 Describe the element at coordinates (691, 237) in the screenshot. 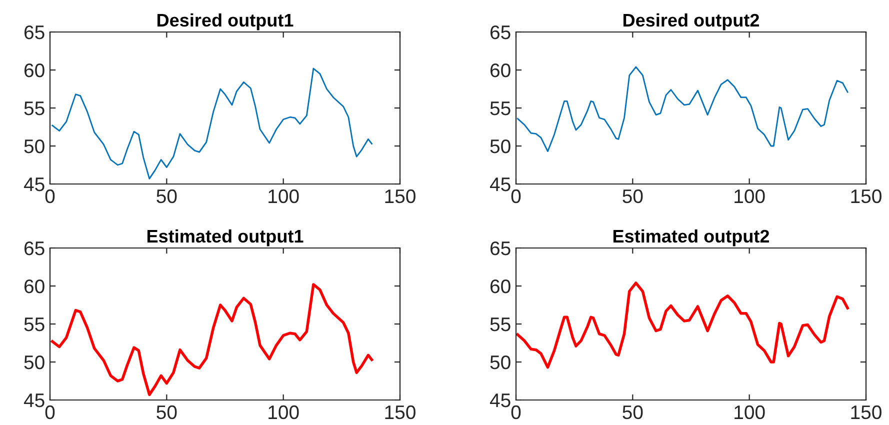

I see `chart-title: Estimated output2` at that location.